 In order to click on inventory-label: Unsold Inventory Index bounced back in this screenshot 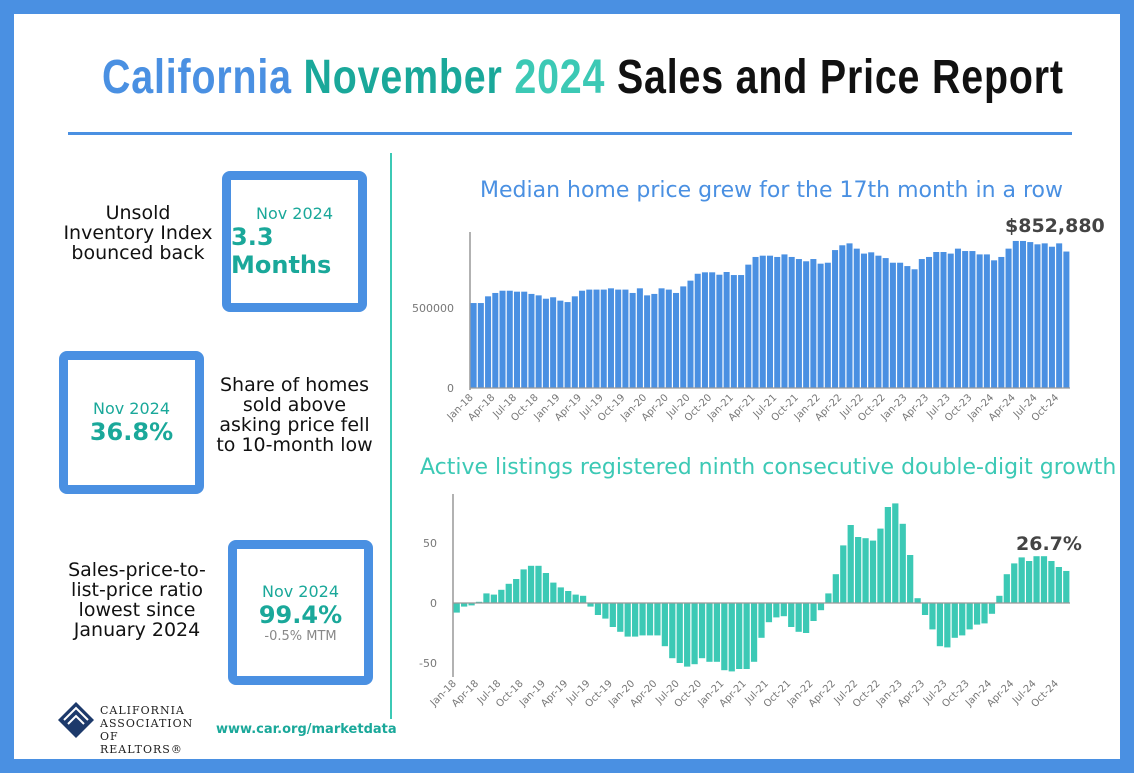, I will do `click(138, 233)`.